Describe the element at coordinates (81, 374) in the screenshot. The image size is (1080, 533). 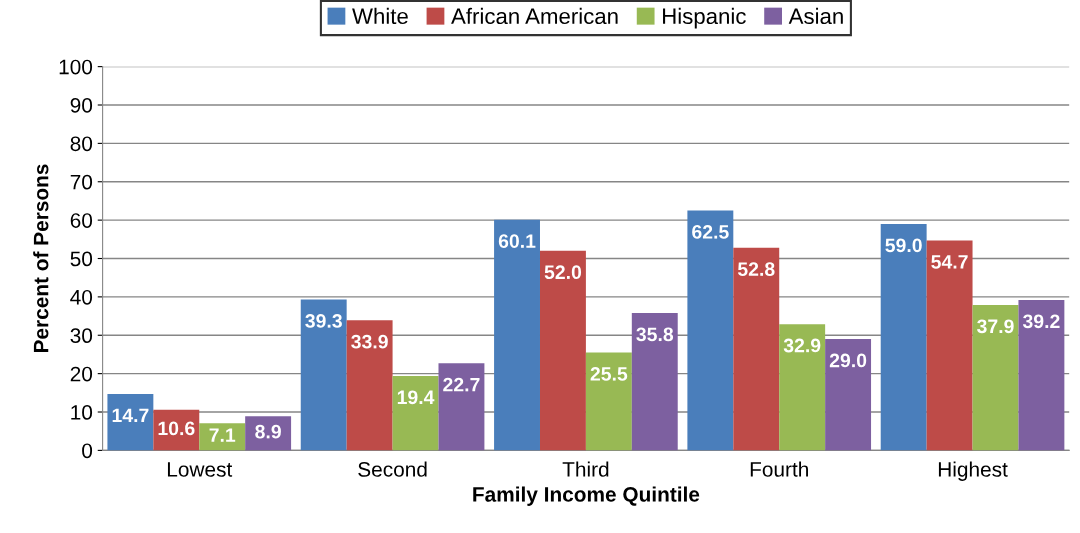
I see `y-tick-label: 20` at that location.